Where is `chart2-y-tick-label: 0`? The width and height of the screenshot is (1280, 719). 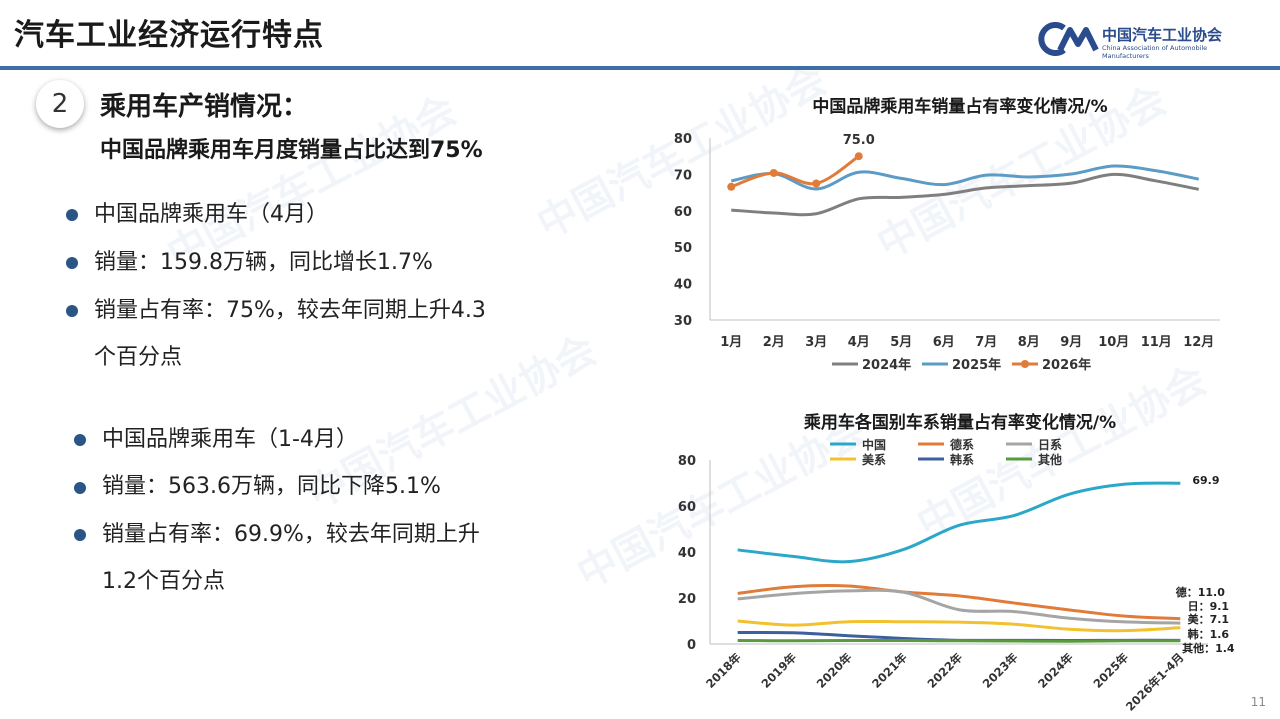
chart2-y-tick-label: 0 is located at coordinates (691, 645).